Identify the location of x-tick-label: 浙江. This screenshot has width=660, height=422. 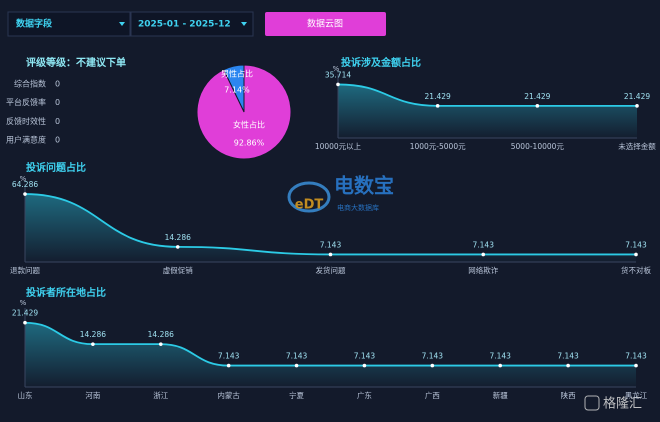
(160, 395).